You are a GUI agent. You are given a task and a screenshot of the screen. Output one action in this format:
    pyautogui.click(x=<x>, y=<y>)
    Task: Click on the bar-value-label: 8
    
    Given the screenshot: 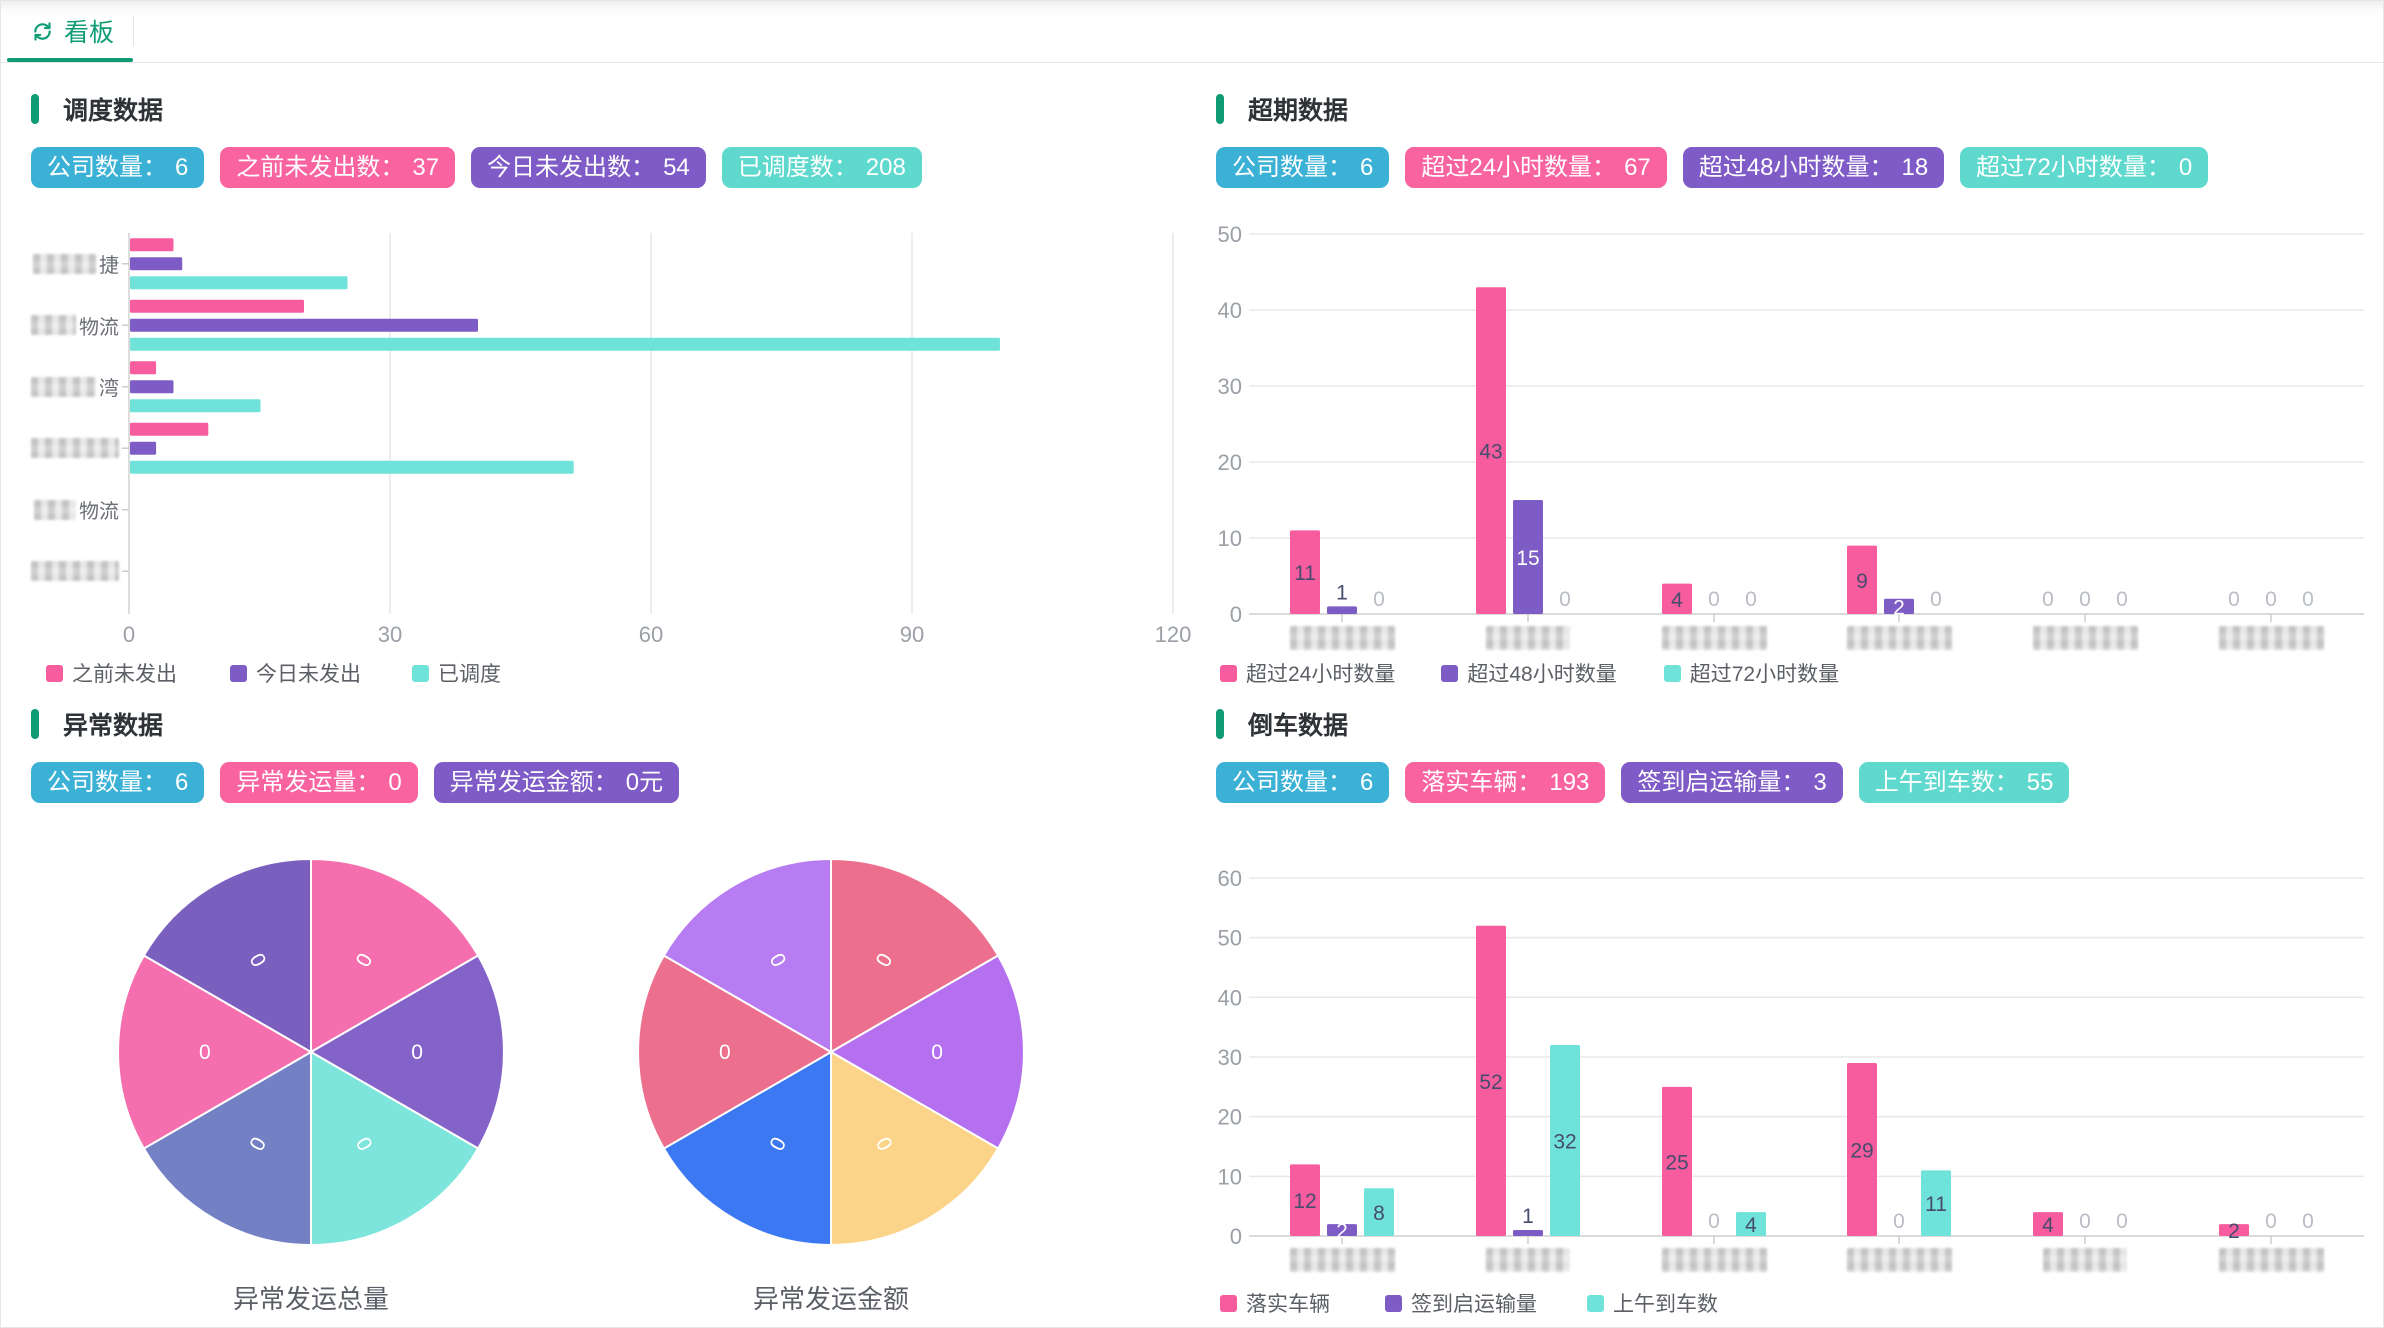 What is the action you would take?
    pyautogui.click(x=1379, y=1213)
    